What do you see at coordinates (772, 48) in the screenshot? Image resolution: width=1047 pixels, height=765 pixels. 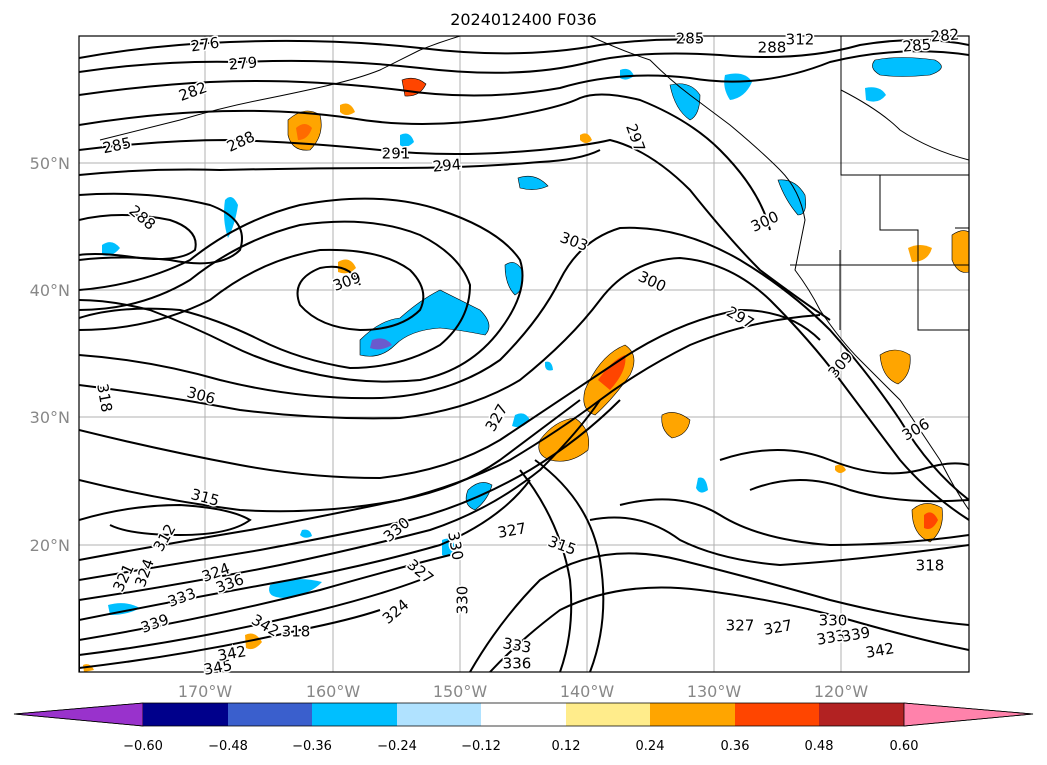 I see `contour-label: 288` at bounding box center [772, 48].